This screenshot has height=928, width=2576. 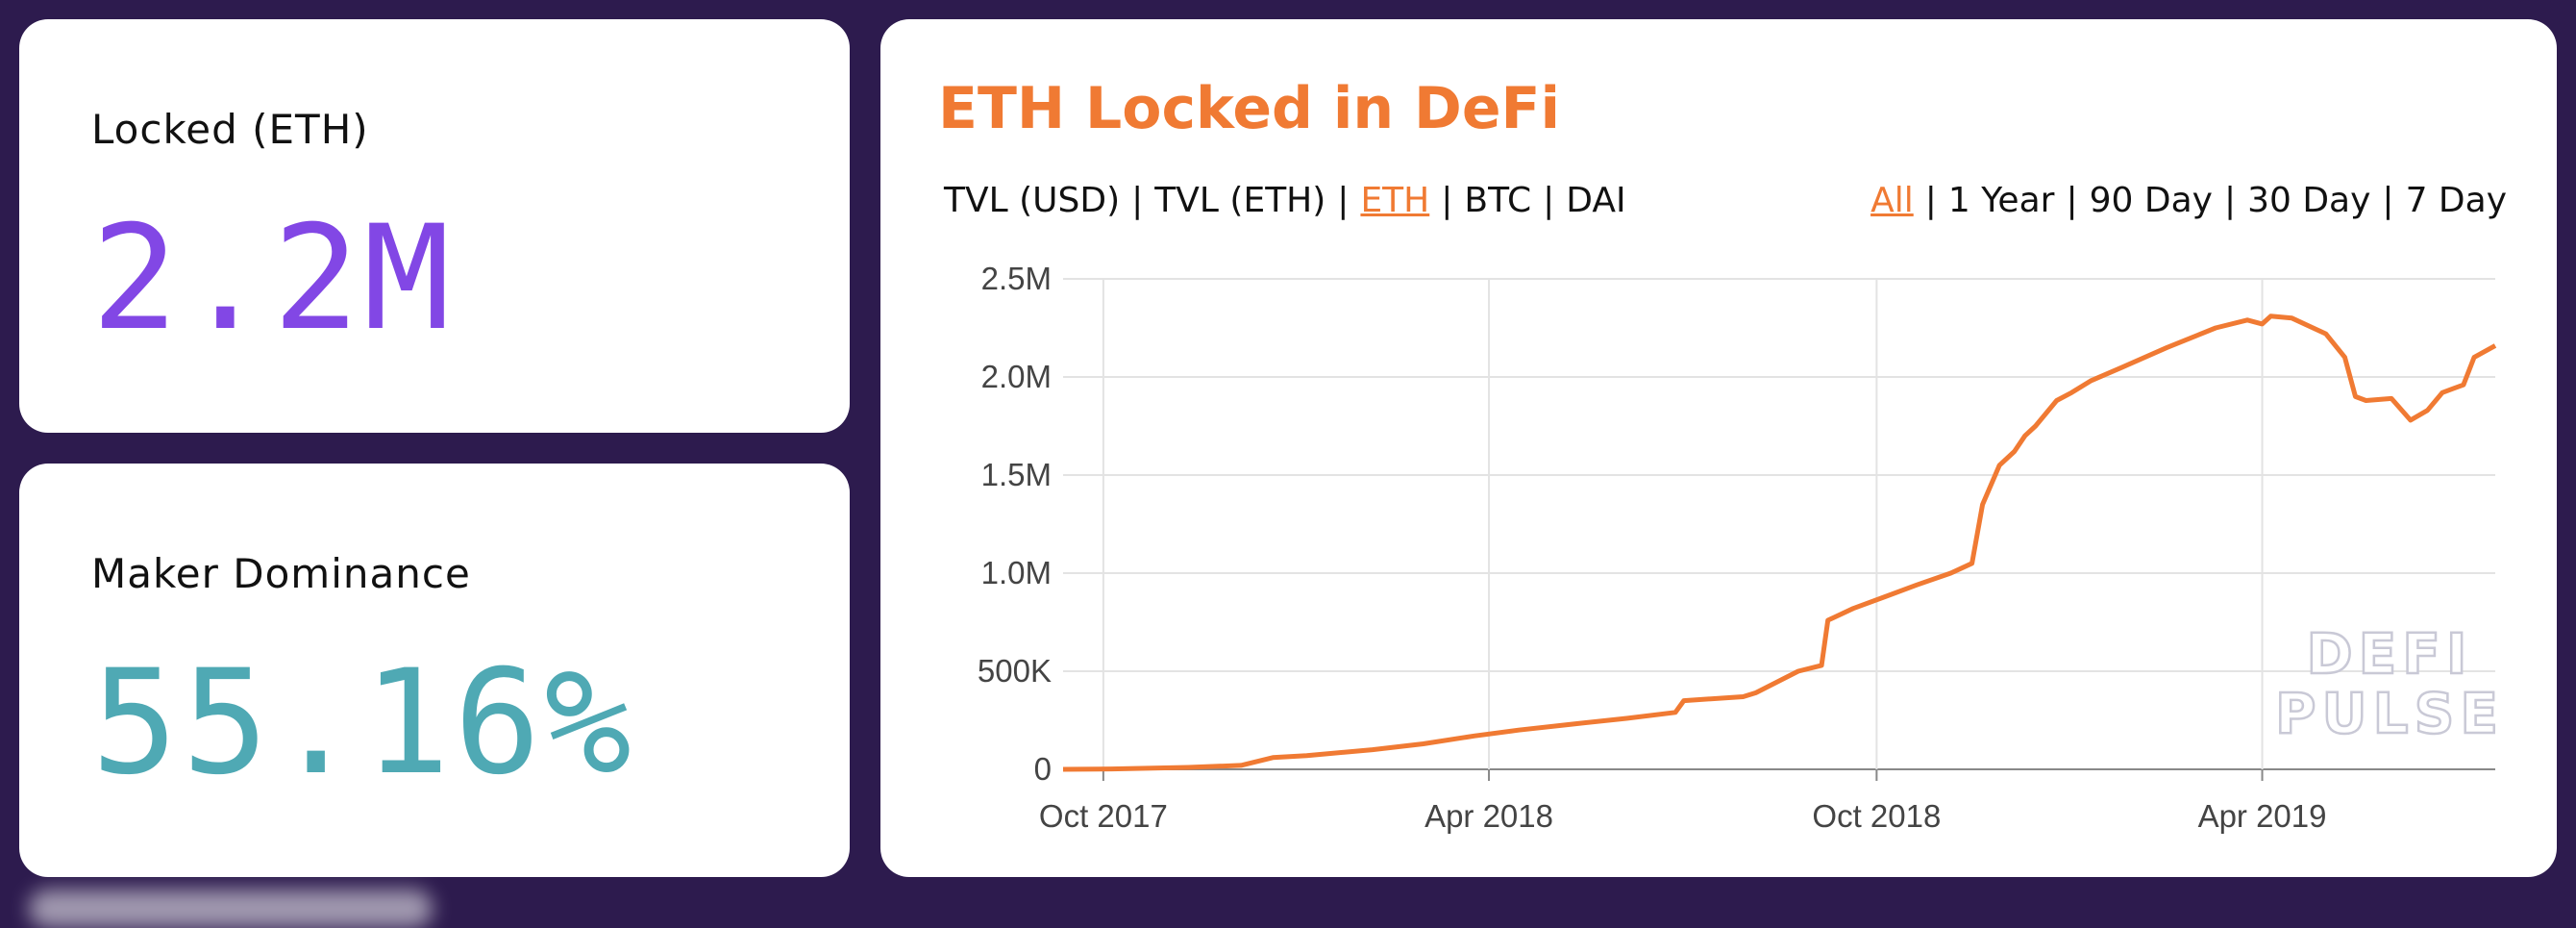 I want to click on locked-eth-label: Locked (ETH), so click(x=230, y=129).